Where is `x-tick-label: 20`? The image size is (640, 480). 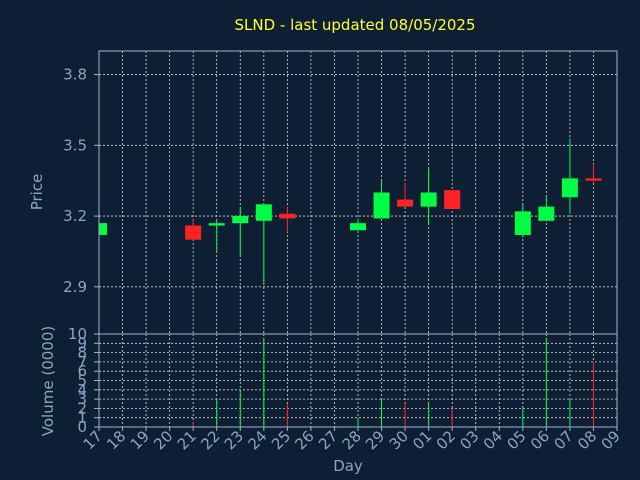
x-tick-label: 20 is located at coordinates (163, 440).